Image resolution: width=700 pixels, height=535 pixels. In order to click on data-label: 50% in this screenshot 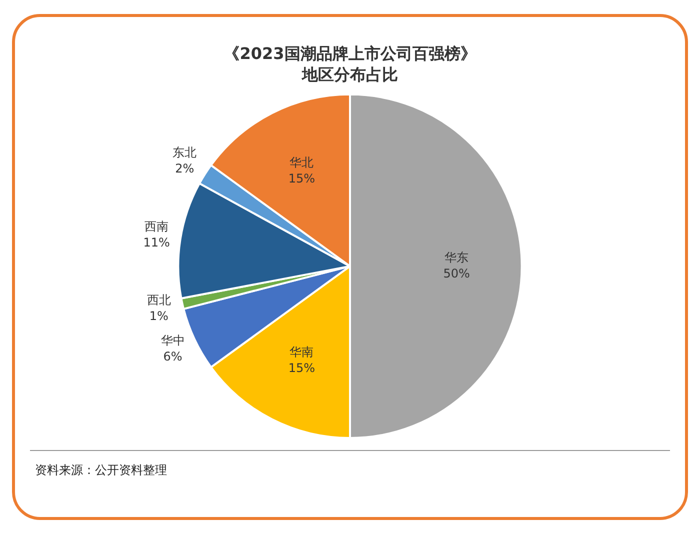, I will do `click(456, 273)`.